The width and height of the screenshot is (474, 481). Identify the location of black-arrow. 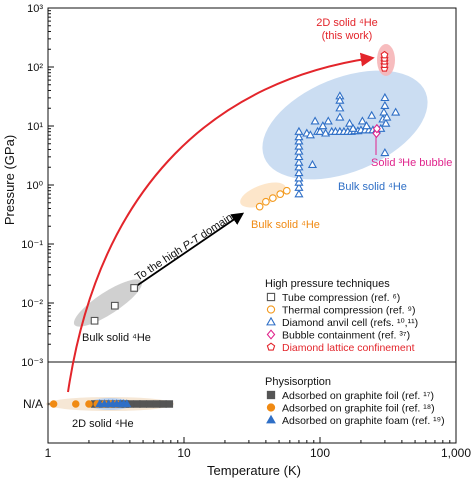
(188, 251).